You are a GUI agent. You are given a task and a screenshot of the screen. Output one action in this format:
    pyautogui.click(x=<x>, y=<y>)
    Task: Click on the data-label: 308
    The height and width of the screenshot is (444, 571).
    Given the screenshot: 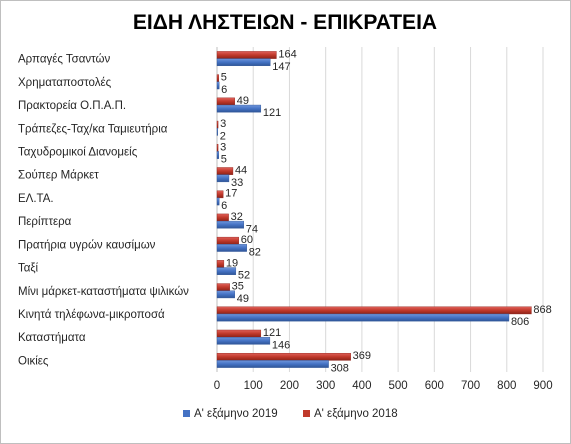 What is the action you would take?
    pyautogui.click(x=340, y=369)
    